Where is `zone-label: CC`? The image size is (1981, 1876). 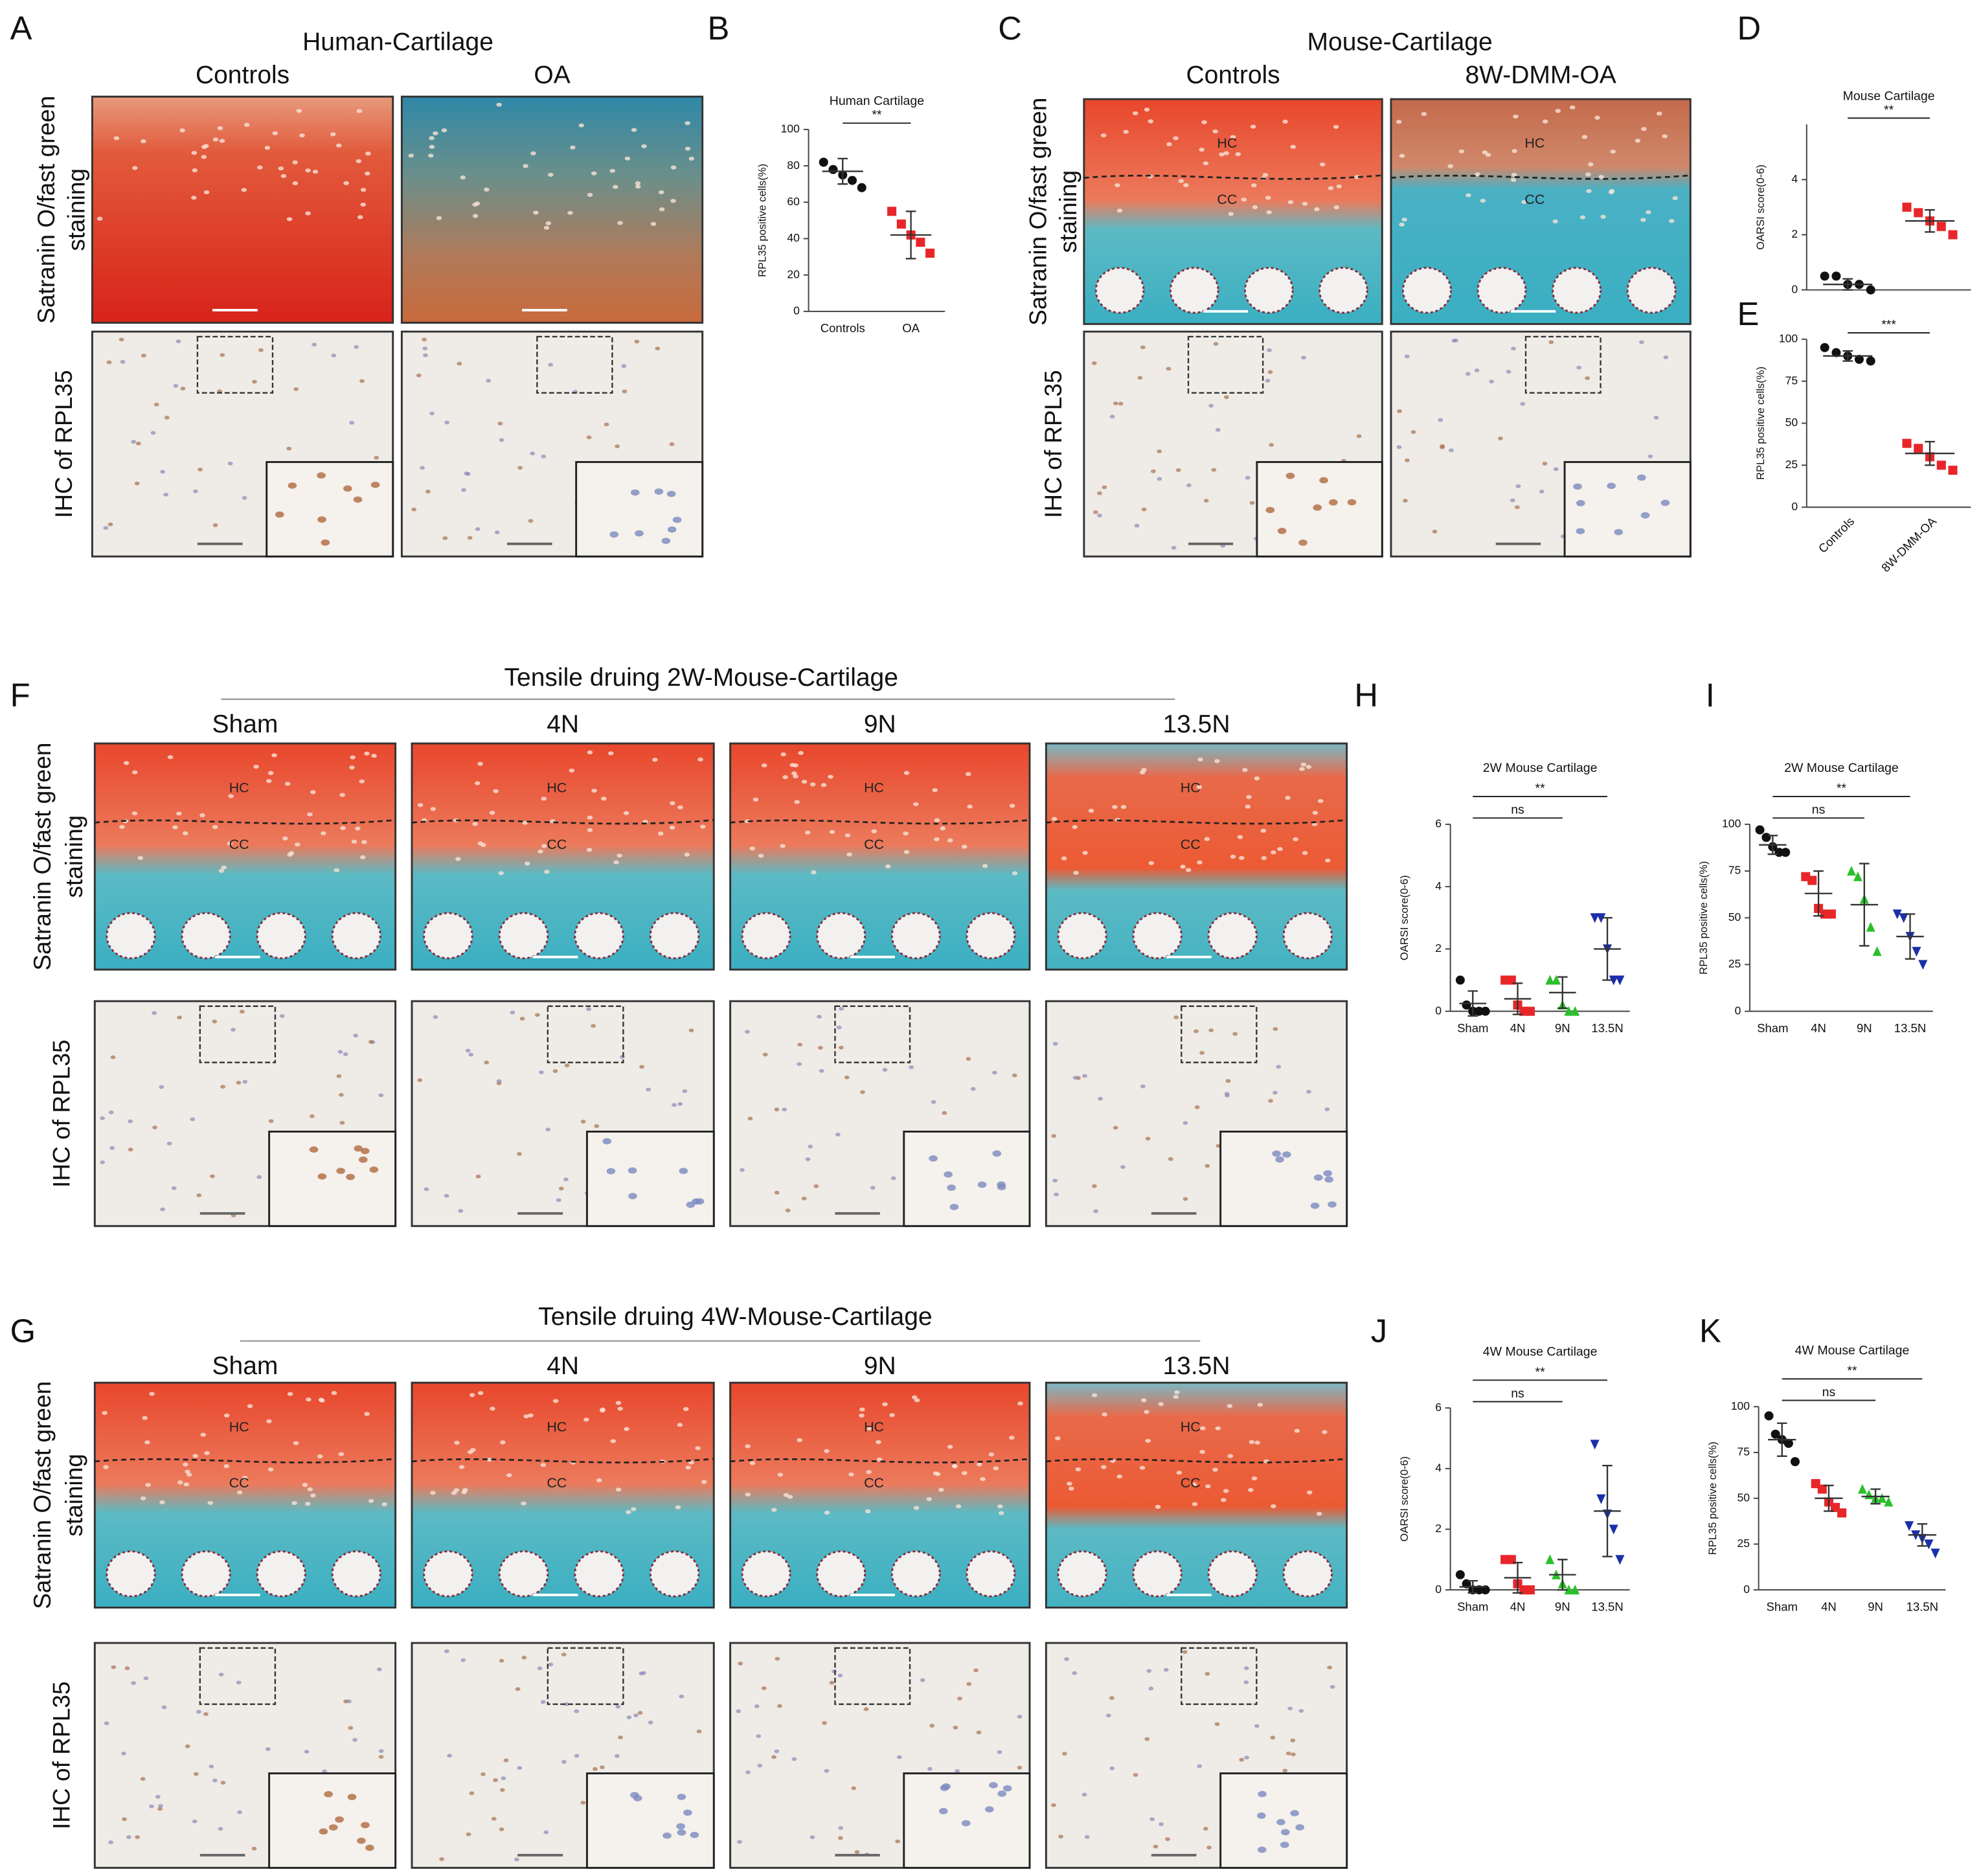 zone-label: CC is located at coordinates (239, 845).